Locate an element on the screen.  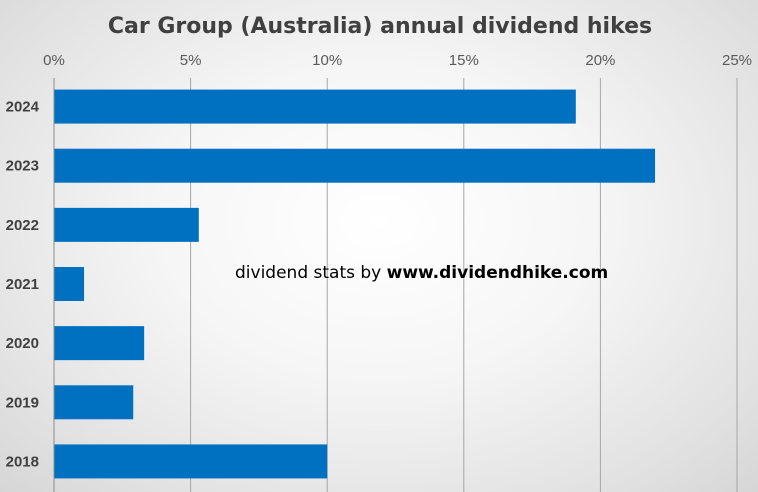
x-tick-label: 25% is located at coordinates (737, 60).